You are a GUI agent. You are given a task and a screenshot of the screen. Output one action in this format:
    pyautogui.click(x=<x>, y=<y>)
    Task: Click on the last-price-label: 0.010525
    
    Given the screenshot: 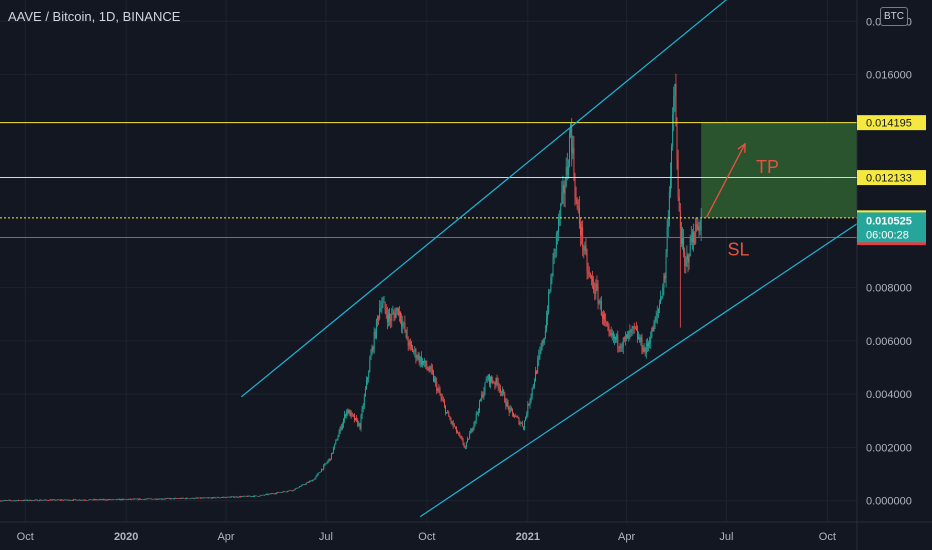 What is the action you would take?
    pyautogui.click(x=889, y=221)
    